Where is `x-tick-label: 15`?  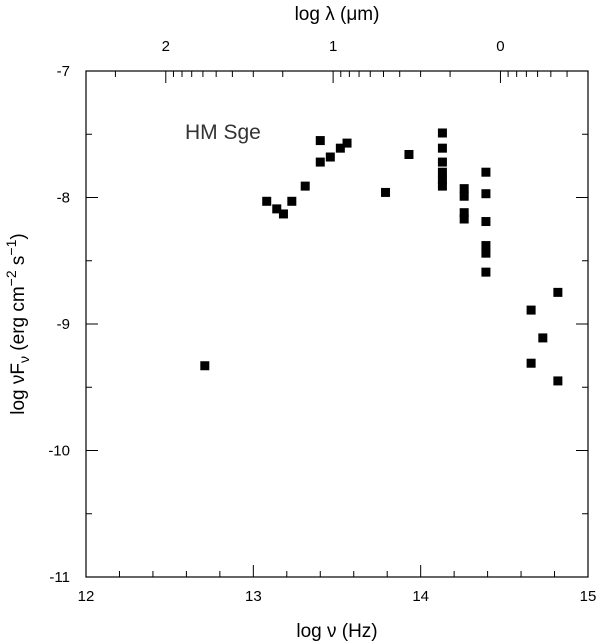
x-tick-label: 15 is located at coordinates (588, 596).